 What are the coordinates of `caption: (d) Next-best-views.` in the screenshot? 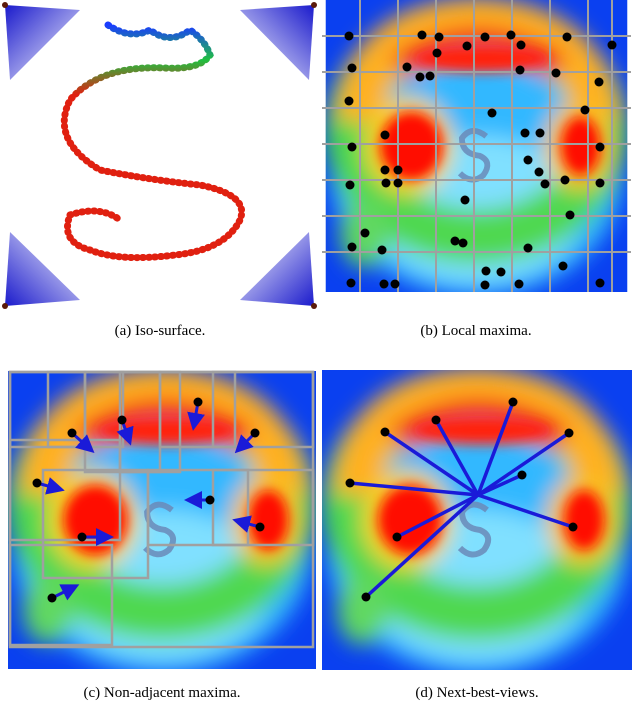 It's located at (476, 693).